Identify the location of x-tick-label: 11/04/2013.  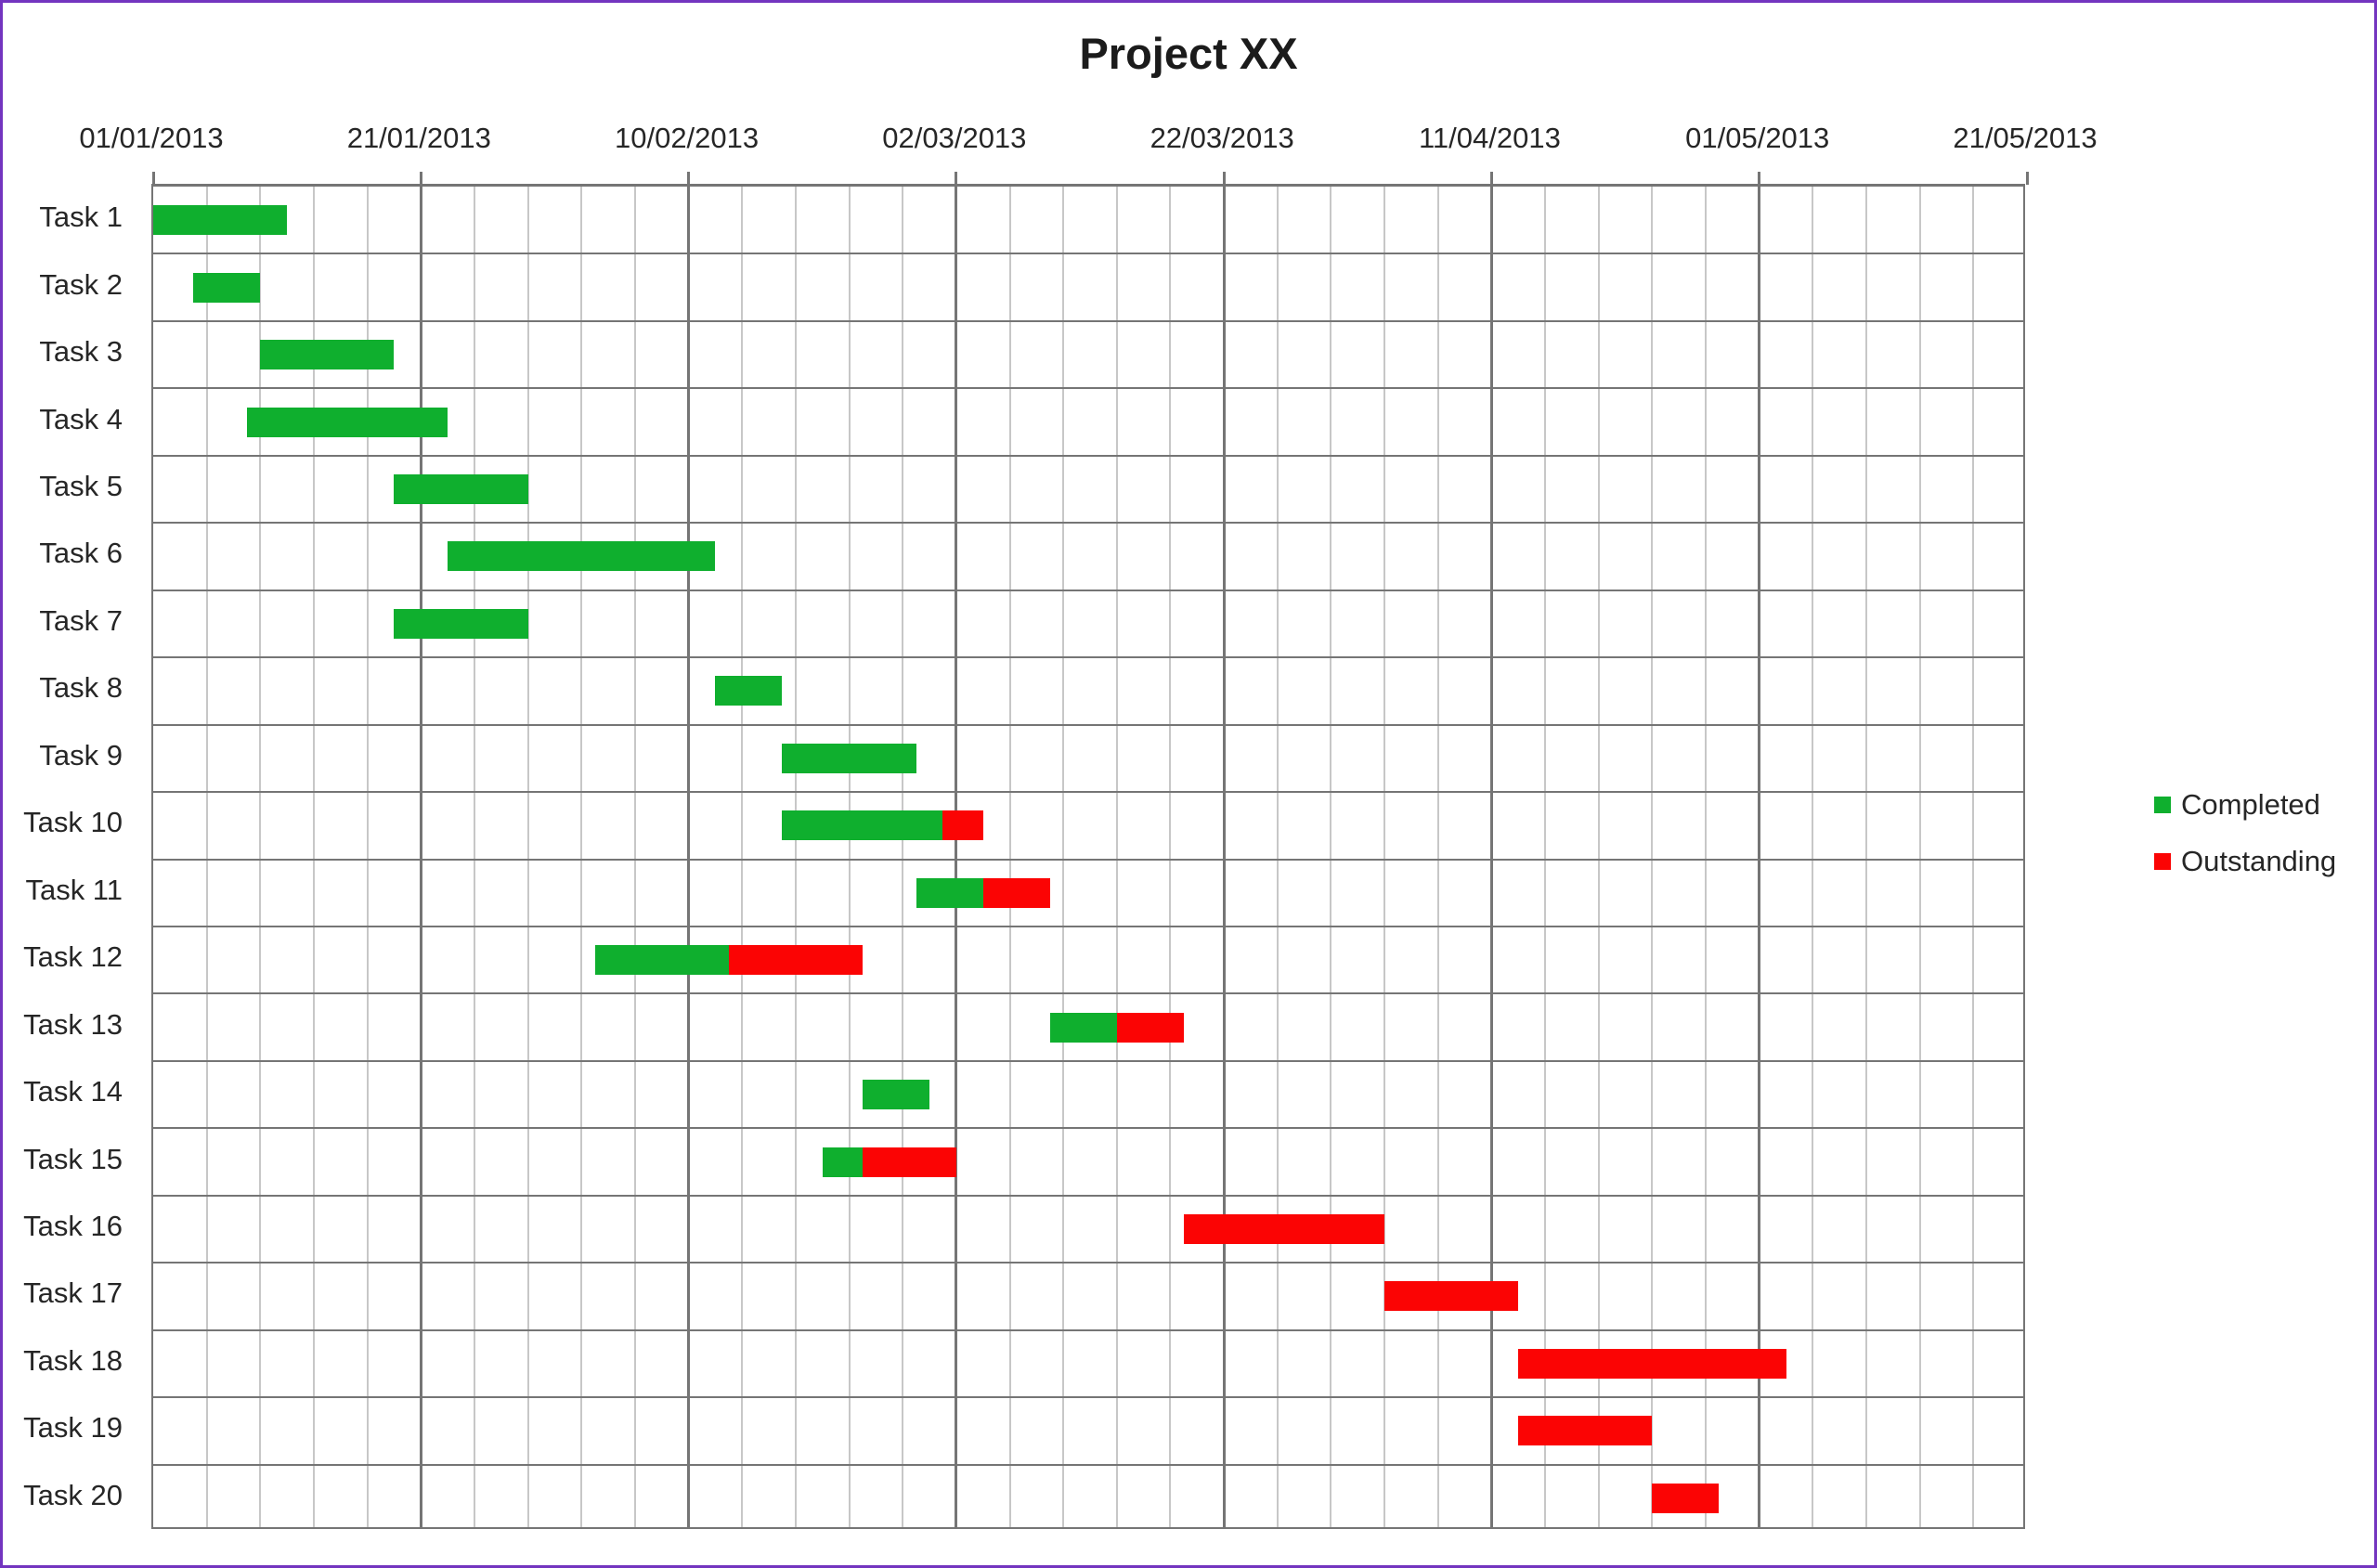
(1489, 138).